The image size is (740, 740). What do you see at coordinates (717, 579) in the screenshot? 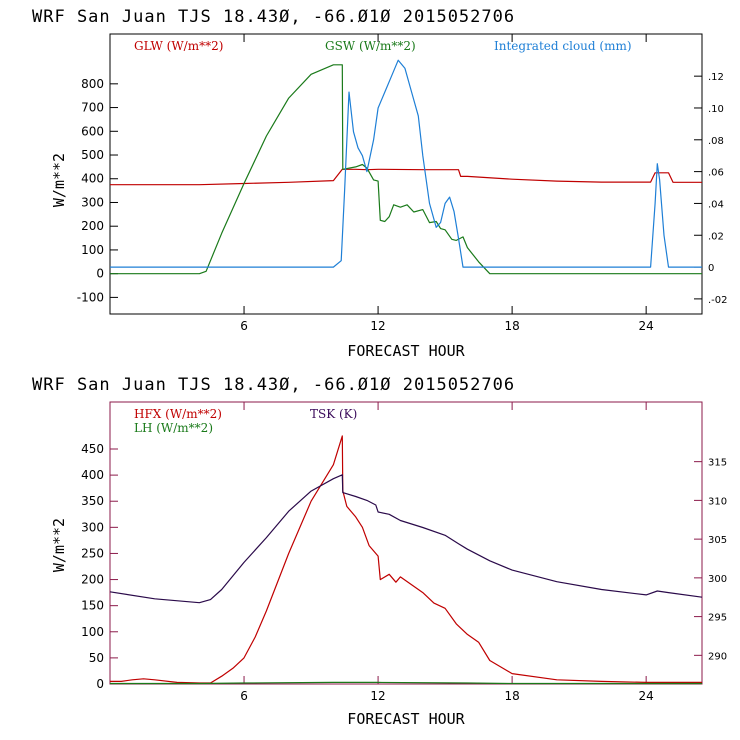
I see `bottom-y2-tick-label: 300` at bounding box center [717, 579].